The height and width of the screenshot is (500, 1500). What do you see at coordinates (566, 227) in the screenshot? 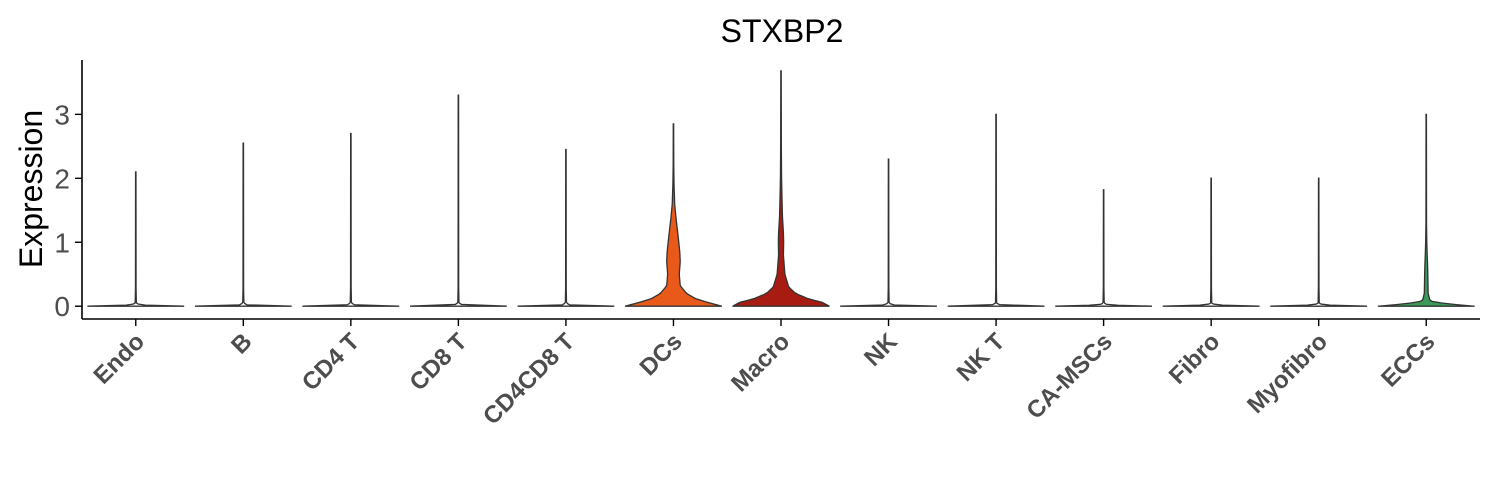
I see `violin-cd4cd8-t` at bounding box center [566, 227].